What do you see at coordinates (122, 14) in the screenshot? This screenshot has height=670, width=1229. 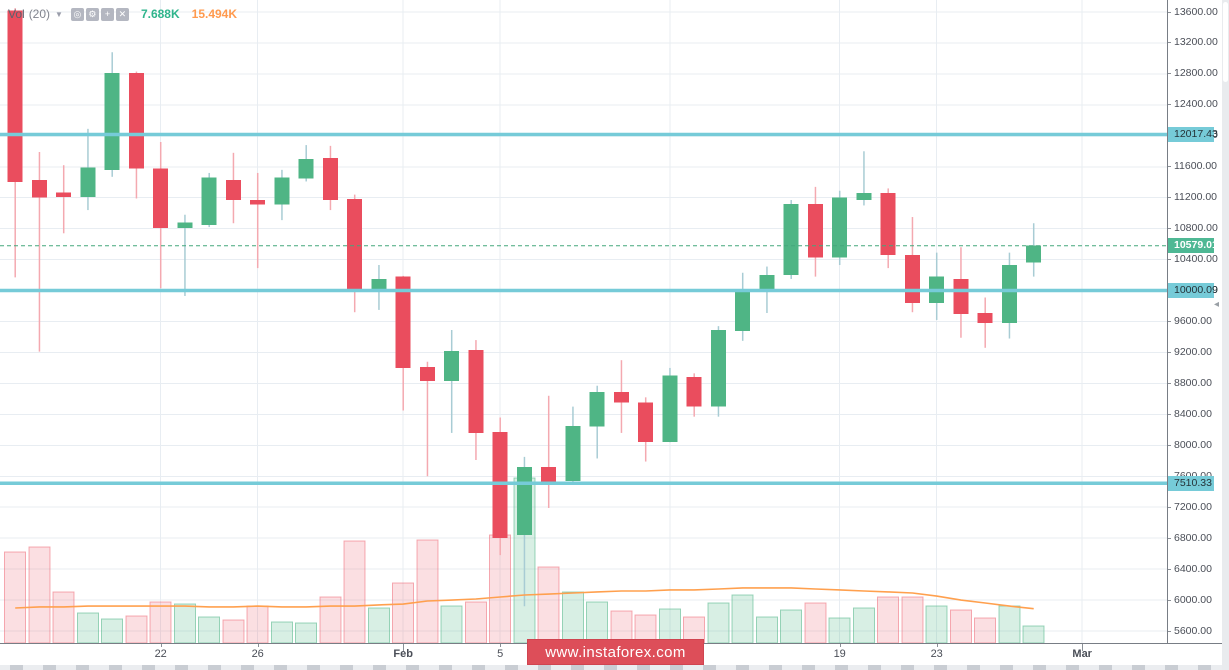 I see `close-icon: ✕` at bounding box center [122, 14].